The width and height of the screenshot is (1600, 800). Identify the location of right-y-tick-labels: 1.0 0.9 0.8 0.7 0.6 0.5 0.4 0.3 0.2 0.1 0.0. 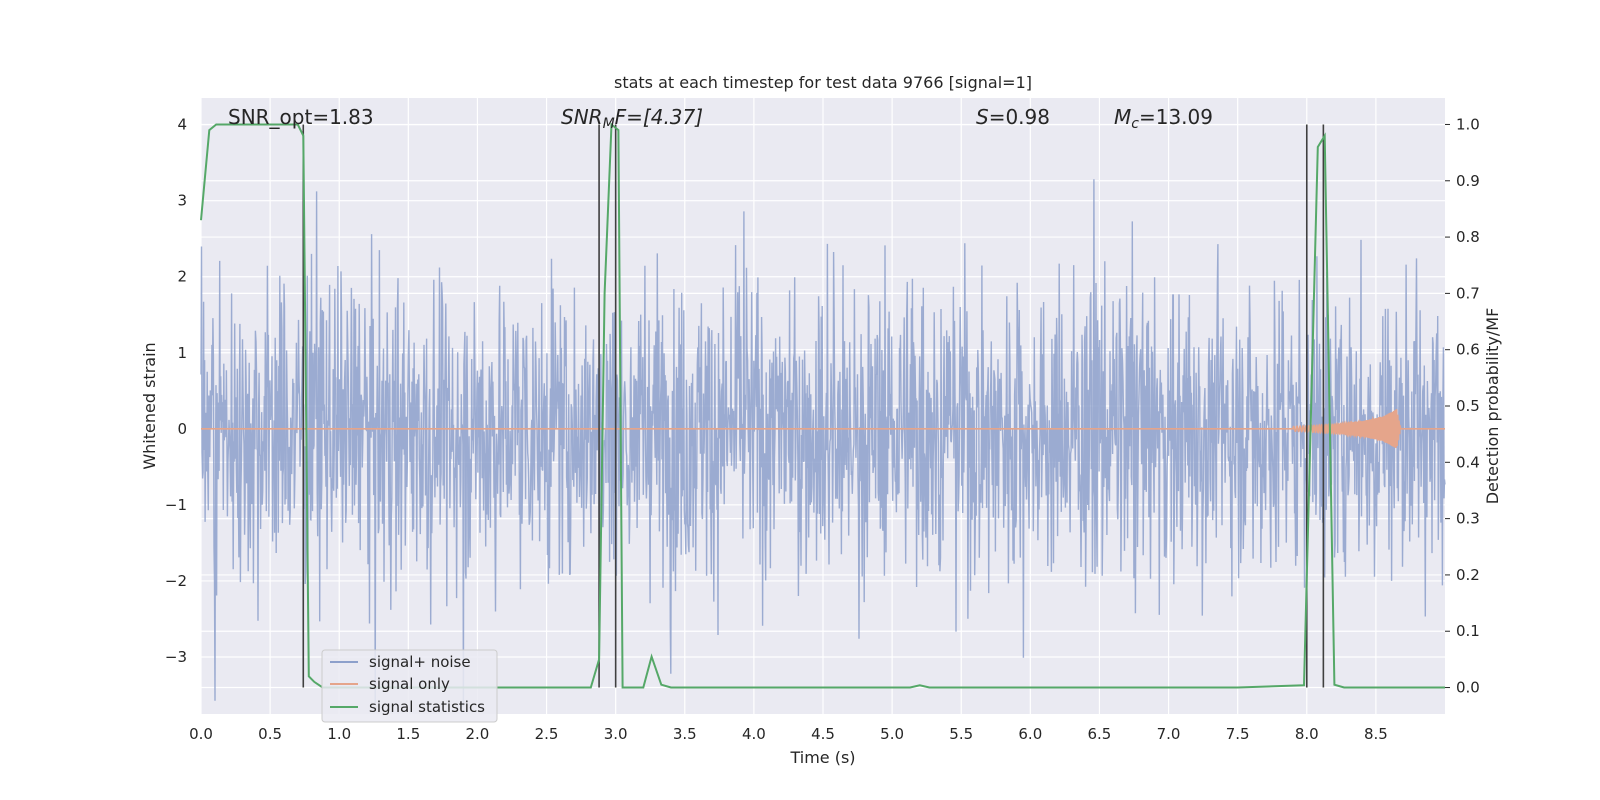
(1468, 405).